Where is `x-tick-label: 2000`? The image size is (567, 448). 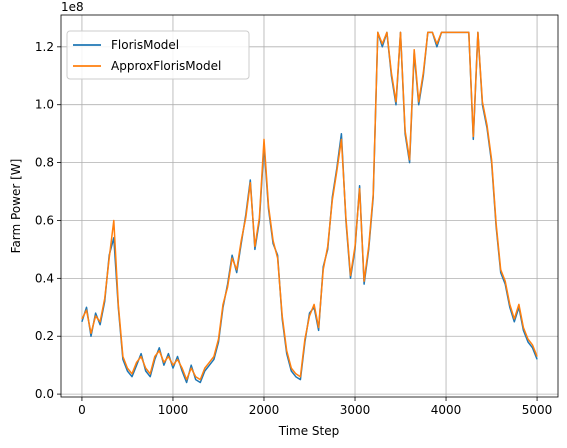
x-tick-label: 2000 is located at coordinates (264, 410).